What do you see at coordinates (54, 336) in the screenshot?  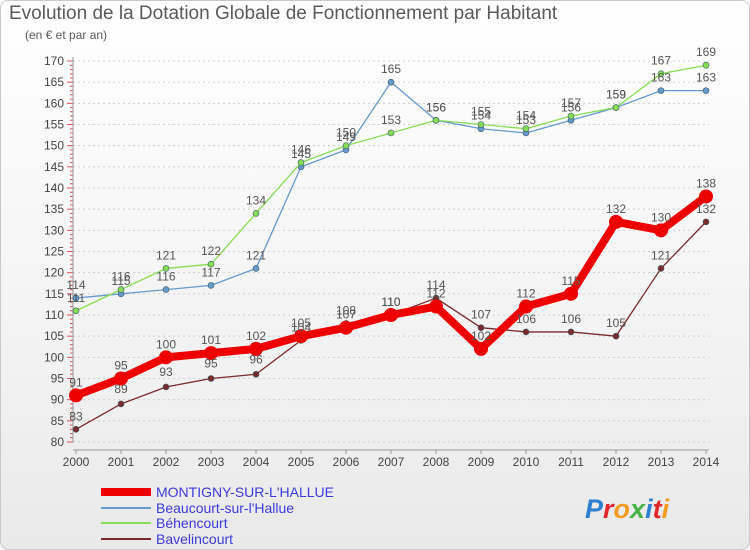 I see `y-tick-label: 105` at bounding box center [54, 336].